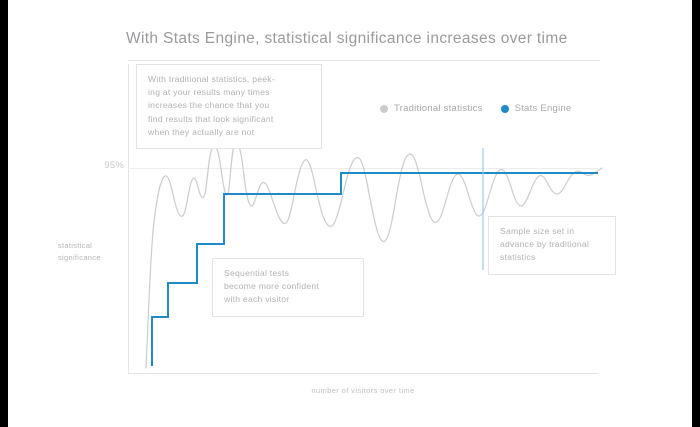 The image size is (700, 427). What do you see at coordinates (543, 108) in the screenshot?
I see `legend-label: Stats Engine` at bounding box center [543, 108].